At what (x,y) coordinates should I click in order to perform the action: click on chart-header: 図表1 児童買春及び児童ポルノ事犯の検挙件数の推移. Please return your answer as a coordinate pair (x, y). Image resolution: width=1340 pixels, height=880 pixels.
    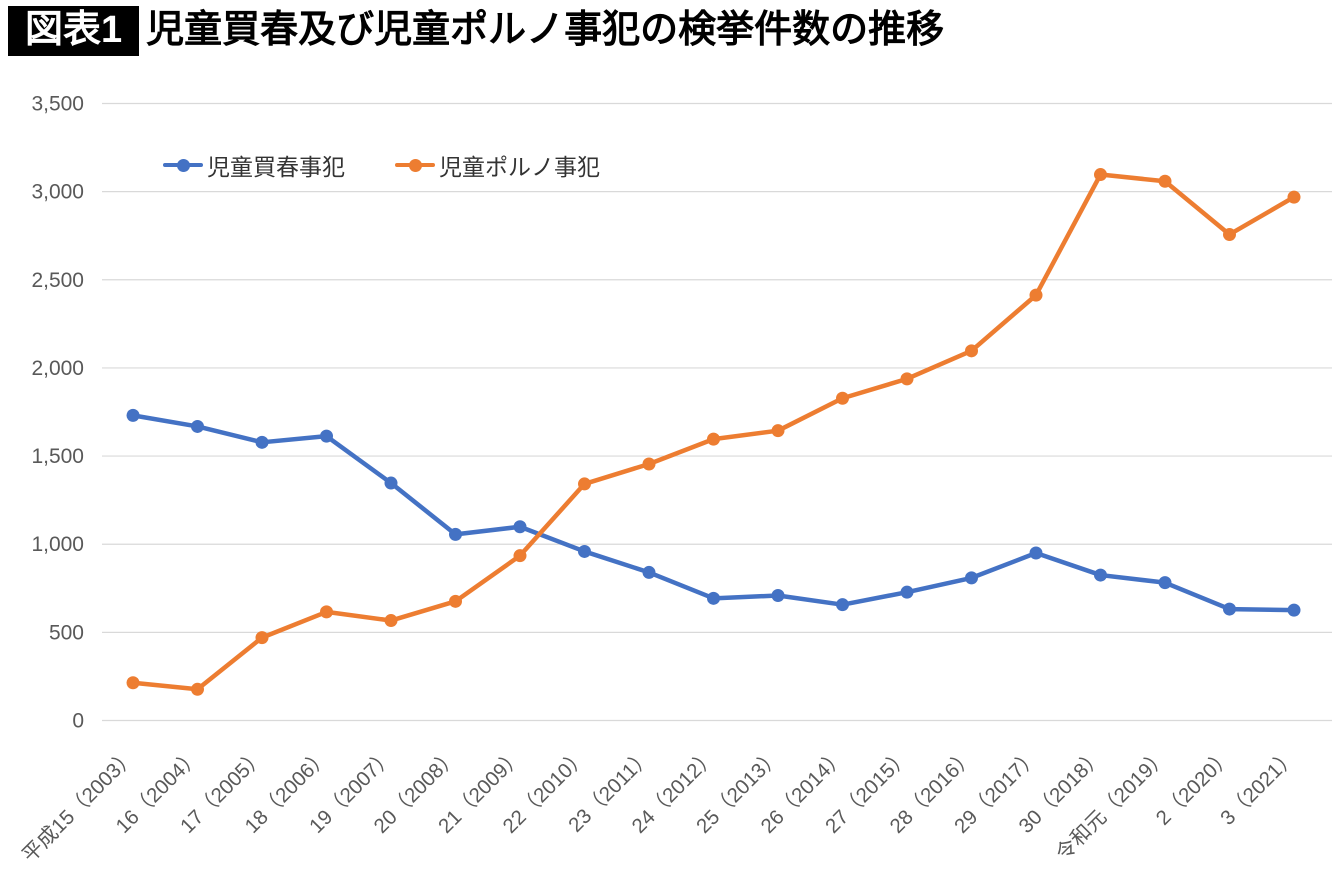
    Looking at the image, I should click on (476, 31).